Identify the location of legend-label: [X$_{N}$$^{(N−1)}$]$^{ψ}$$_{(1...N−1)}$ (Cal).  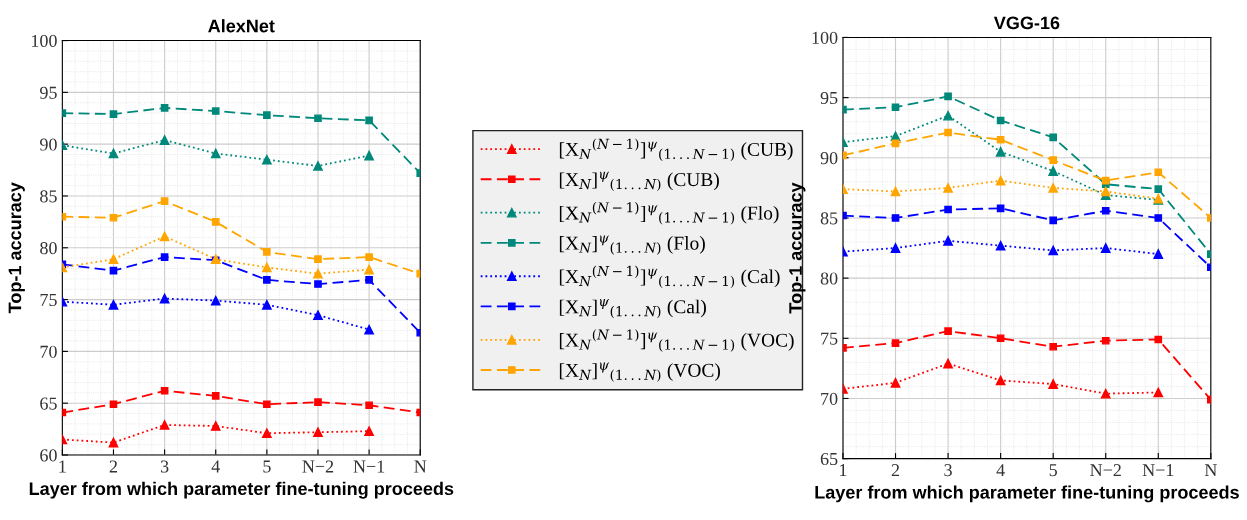
(669, 277).